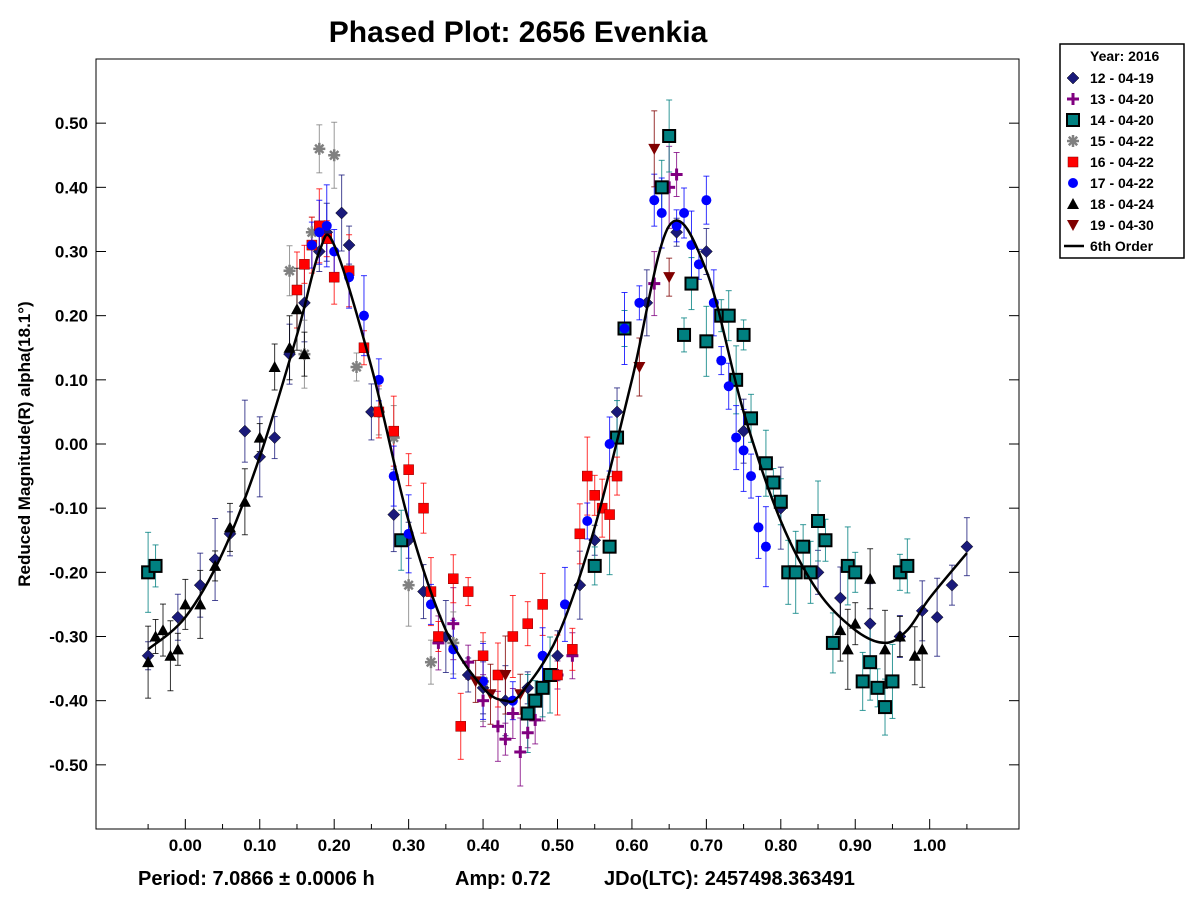  Describe the element at coordinates (71, 187) in the screenshot. I see `y-tick-label: 0.40` at that location.